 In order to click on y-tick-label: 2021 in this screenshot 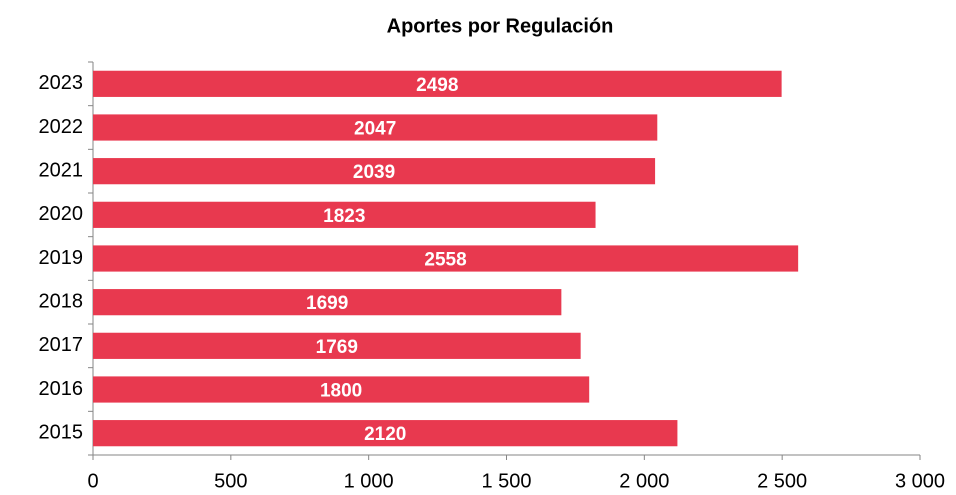, I will do `click(61, 170)`.